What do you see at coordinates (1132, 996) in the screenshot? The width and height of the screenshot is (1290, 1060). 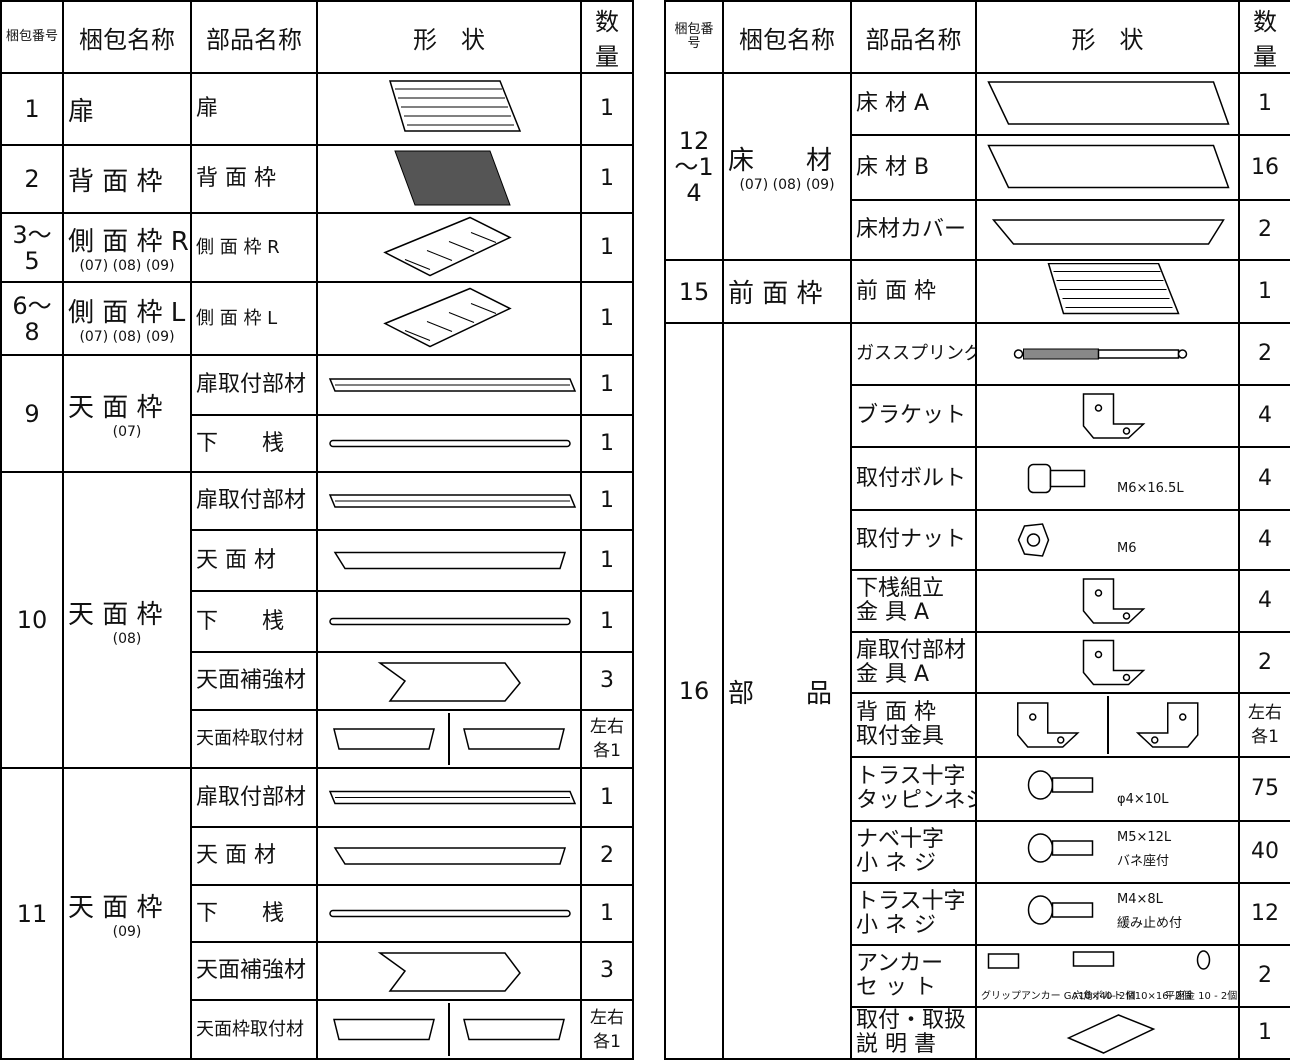 I see `shape-note: 六角ボルト M10×16- 2個` at bounding box center [1132, 996].